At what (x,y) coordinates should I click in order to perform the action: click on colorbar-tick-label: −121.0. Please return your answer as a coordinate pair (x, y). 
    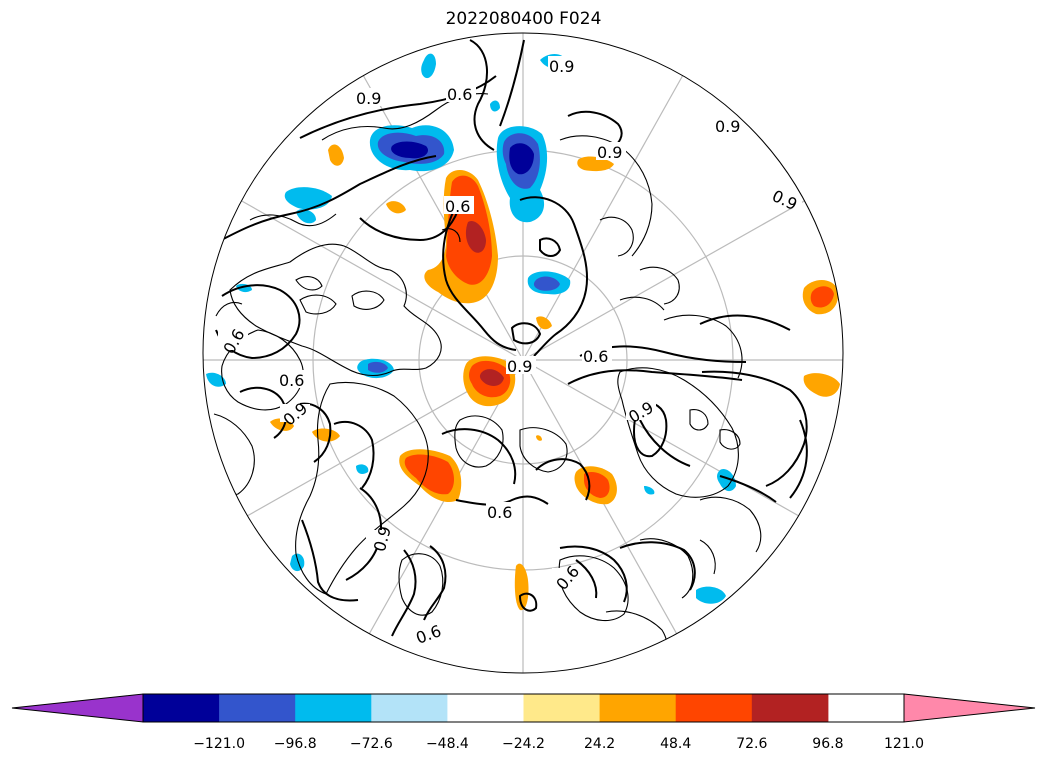
    Looking at the image, I should click on (219, 744).